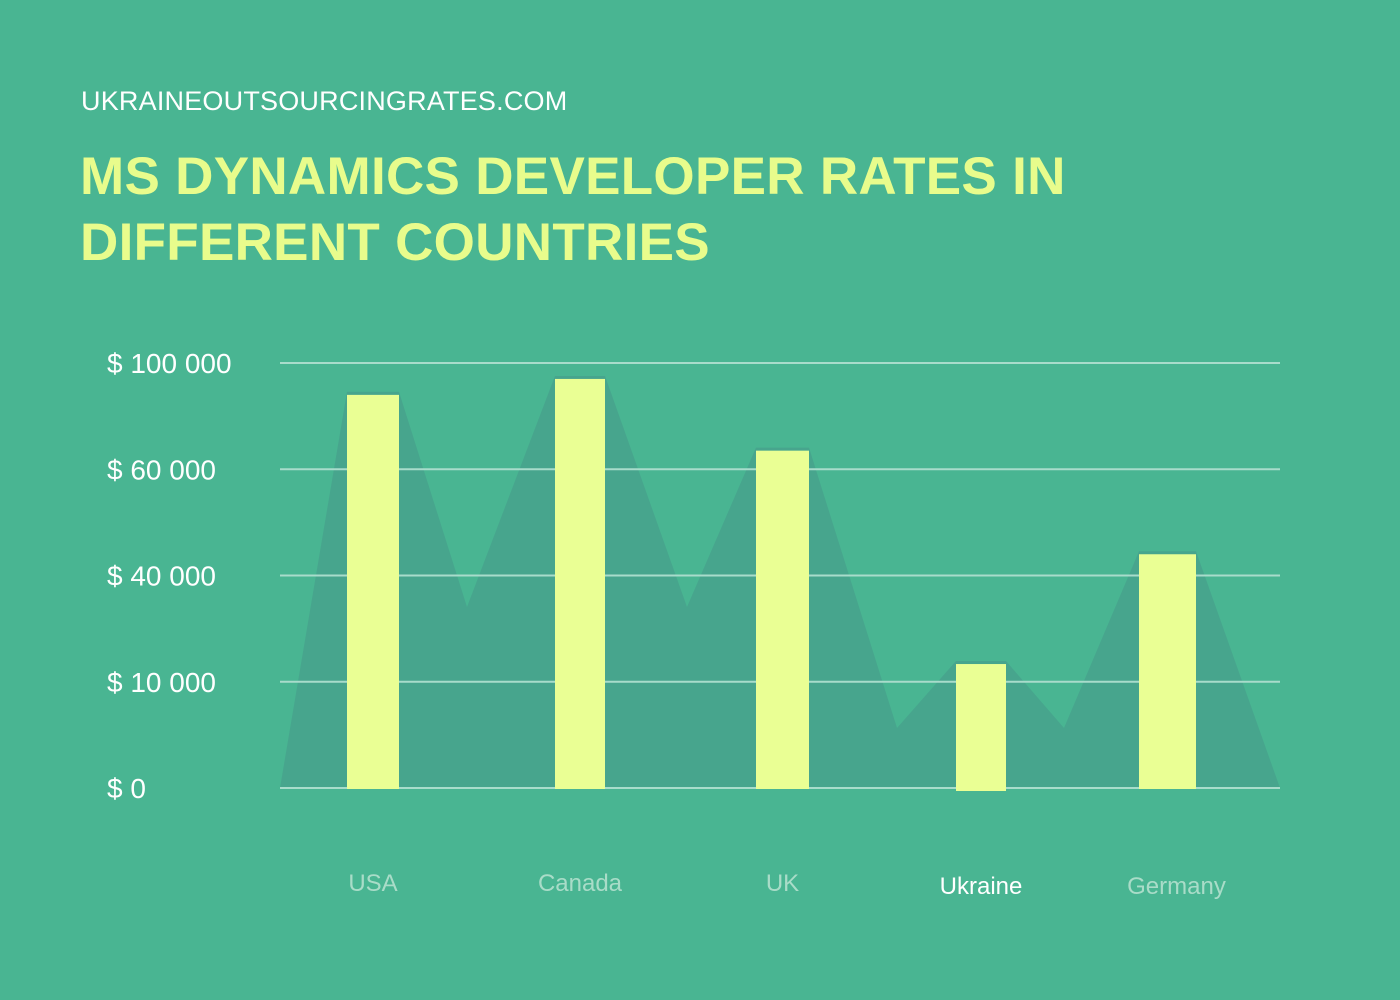  I want to click on x-category-label: Germany, so click(1176, 886).